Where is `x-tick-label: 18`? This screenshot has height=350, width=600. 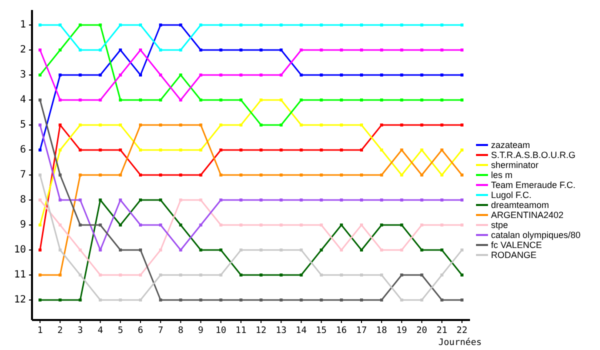 x-tick-label: 18 is located at coordinates (382, 331).